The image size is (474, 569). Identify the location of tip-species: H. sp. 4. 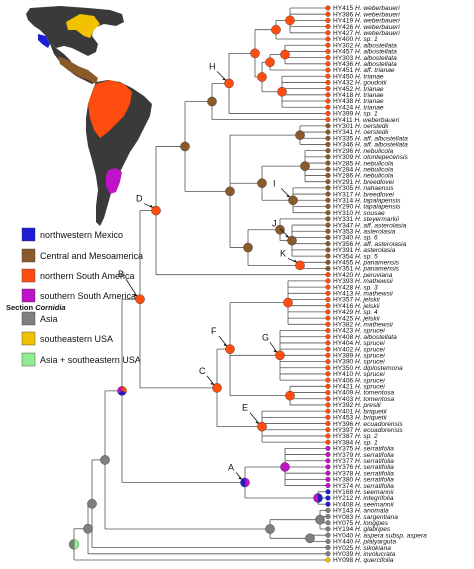
(366, 312).